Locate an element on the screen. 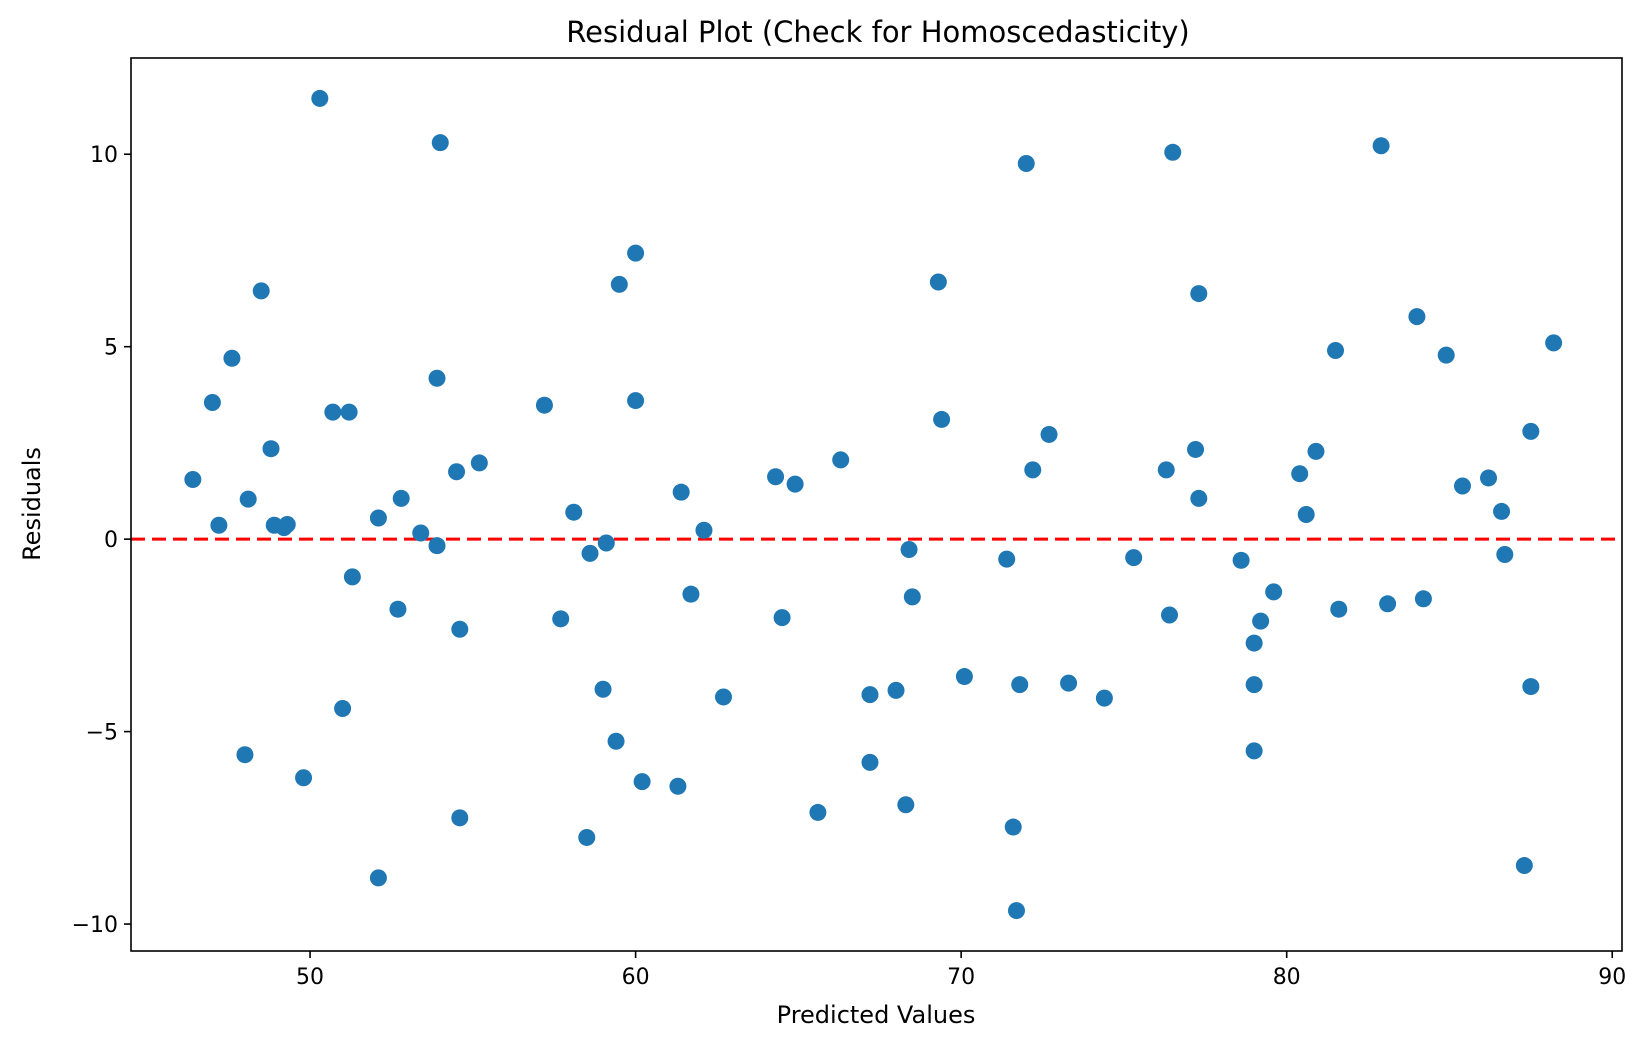  x-axis-label: Predicted Values is located at coordinates (876, 1015).